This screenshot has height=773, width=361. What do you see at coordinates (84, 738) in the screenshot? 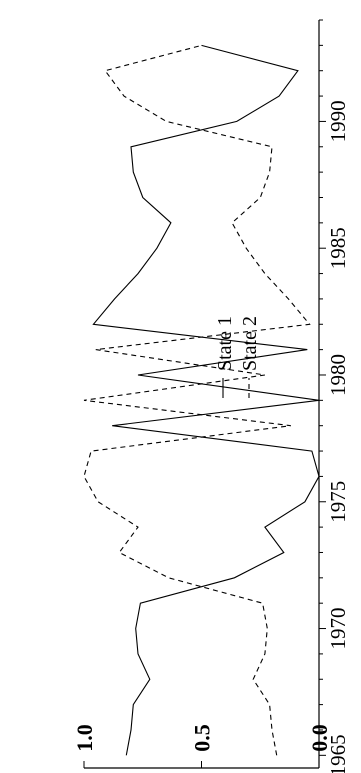
I see `value-tick-label: 1.0` at bounding box center [84, 738].